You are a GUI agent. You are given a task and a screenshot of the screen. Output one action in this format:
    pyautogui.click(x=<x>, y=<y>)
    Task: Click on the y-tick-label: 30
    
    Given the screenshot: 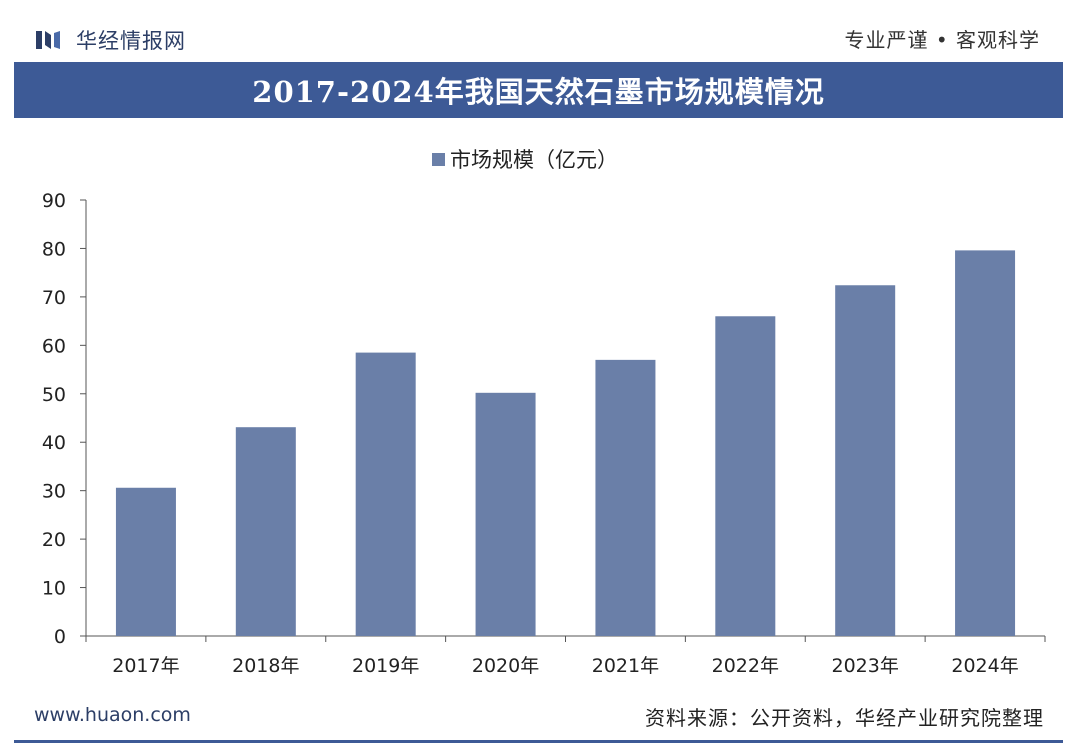 What is the action you would take?
    pyautogui.click(x=54, y=492)
    